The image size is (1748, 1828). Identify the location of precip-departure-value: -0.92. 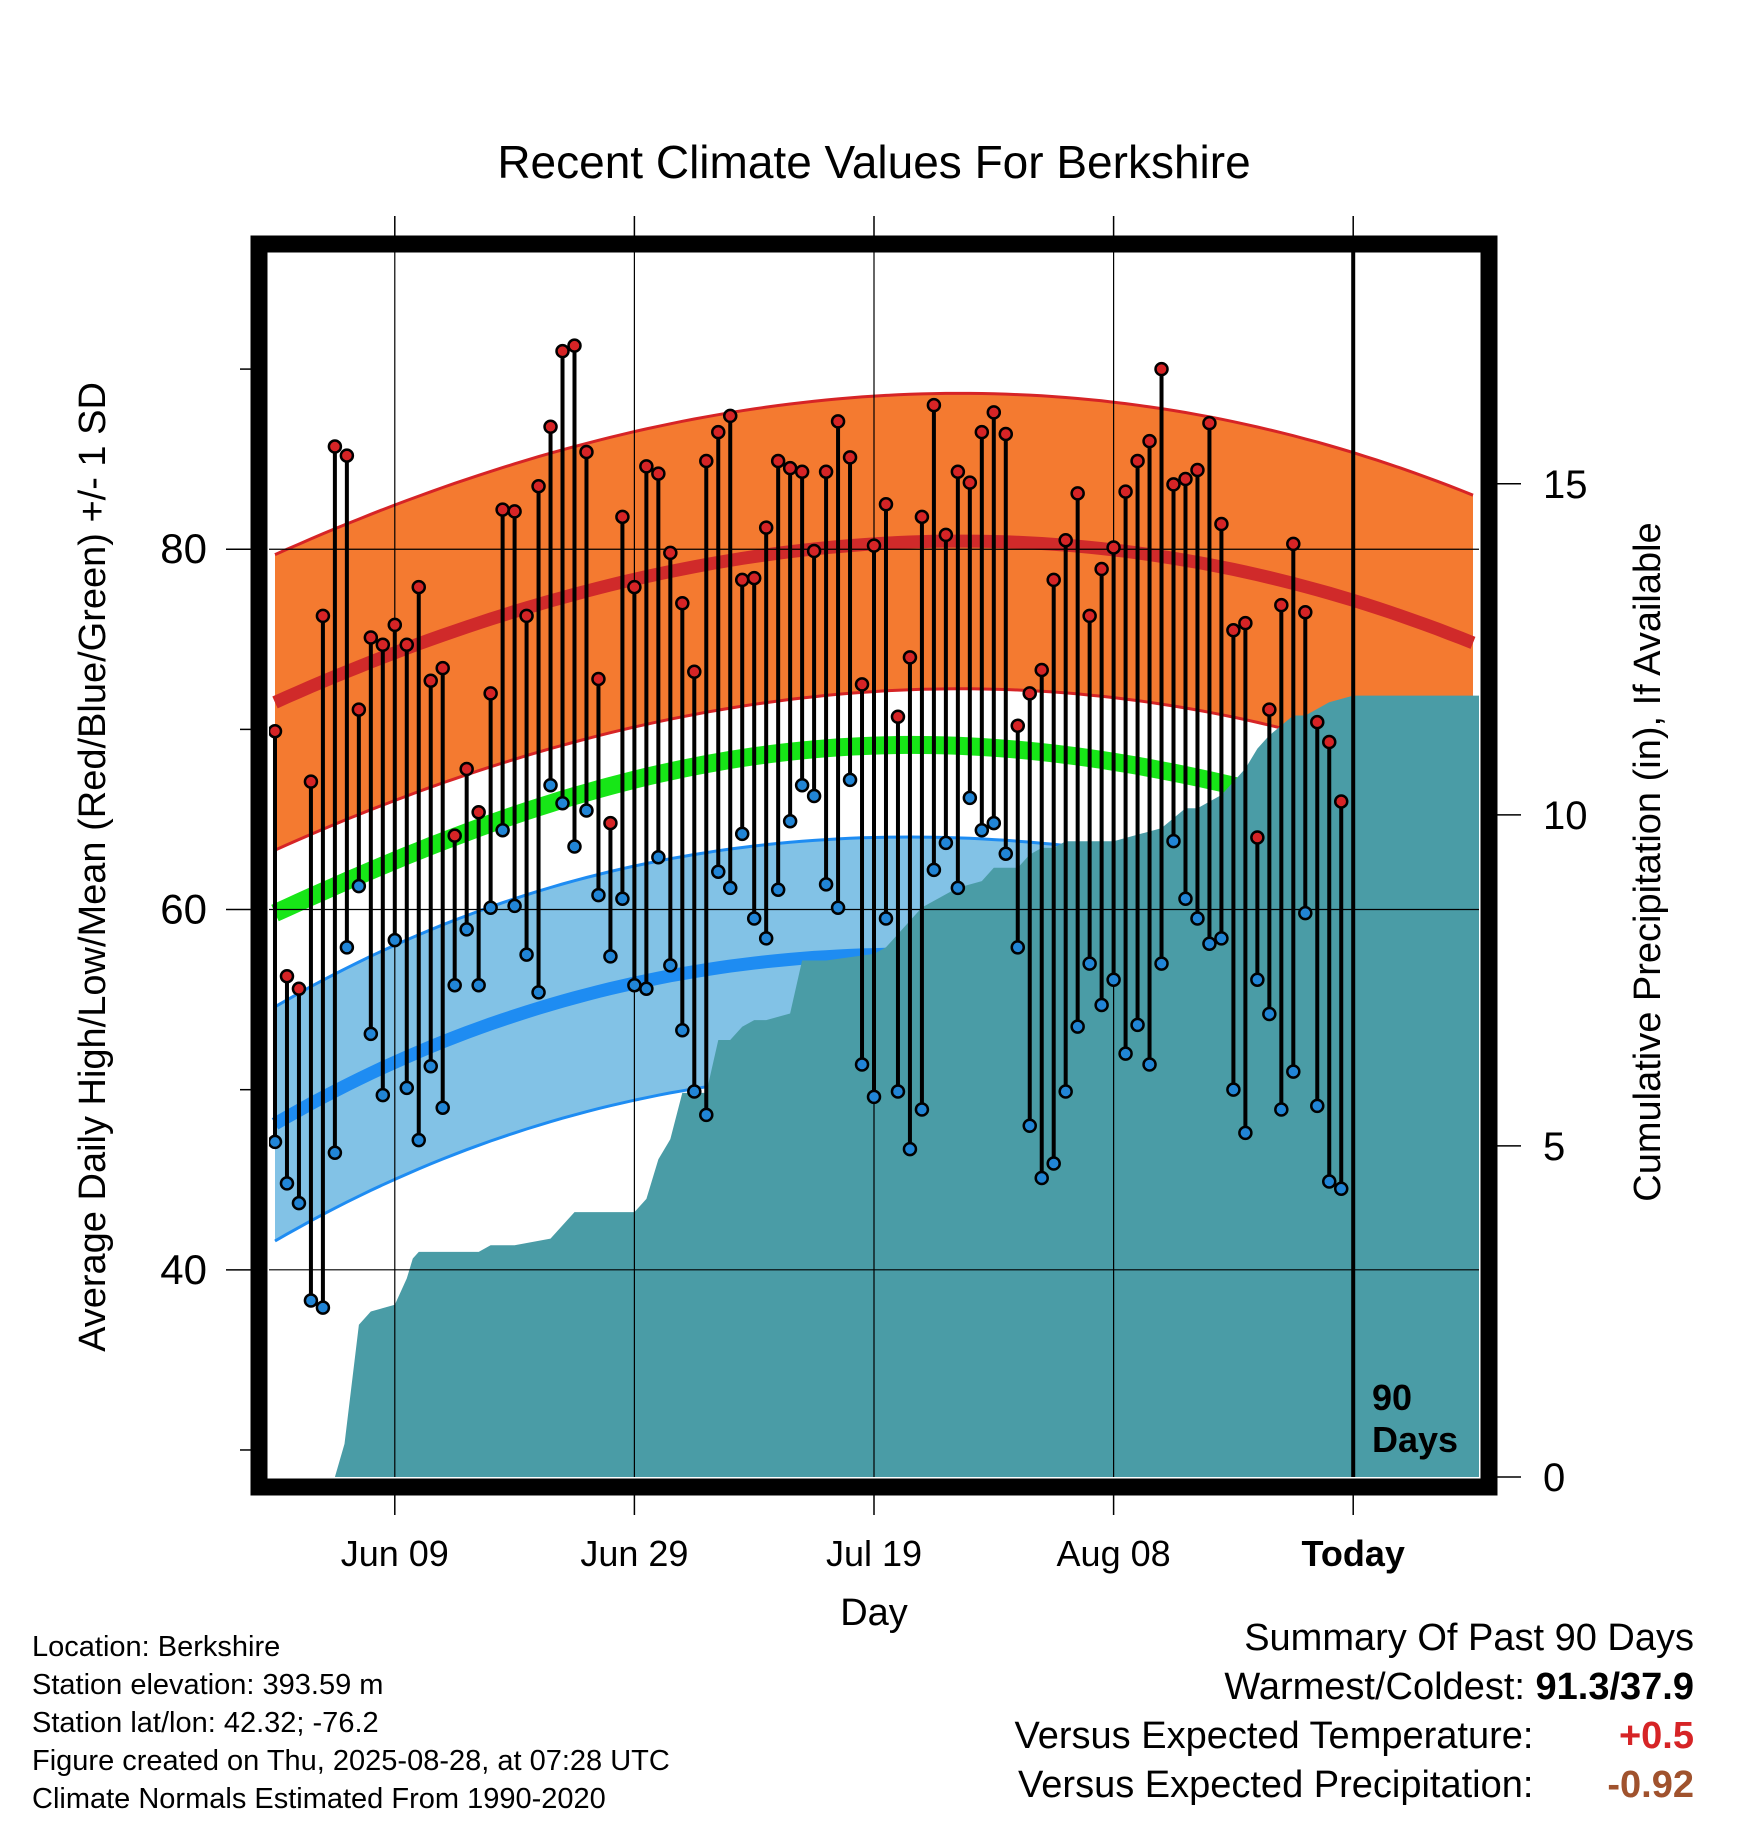
(1650, 1785).